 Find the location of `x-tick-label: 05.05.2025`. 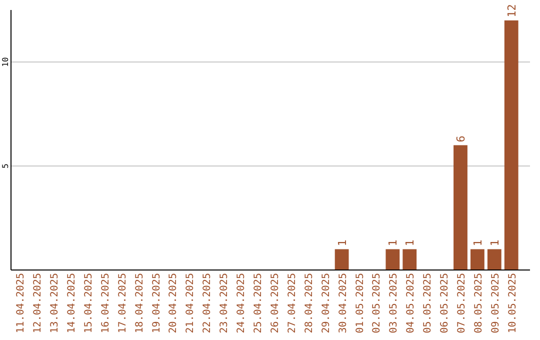

x-tick-label: 05.05.2025 is located at coordinates (428, 303).